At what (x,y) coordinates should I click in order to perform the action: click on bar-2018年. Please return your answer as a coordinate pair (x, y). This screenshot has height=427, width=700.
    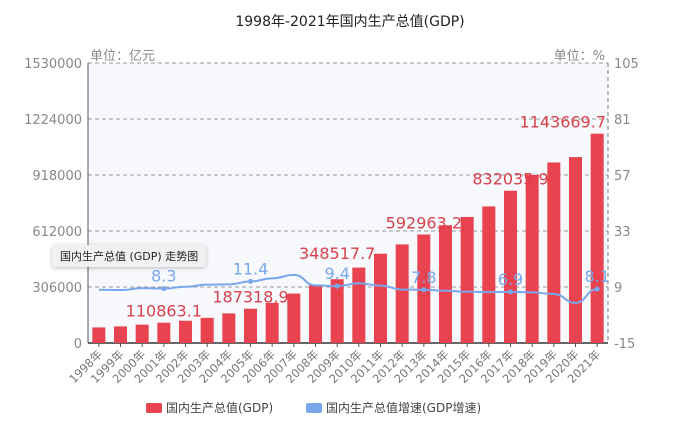
    Looking at the image, I should click on (532, 258).